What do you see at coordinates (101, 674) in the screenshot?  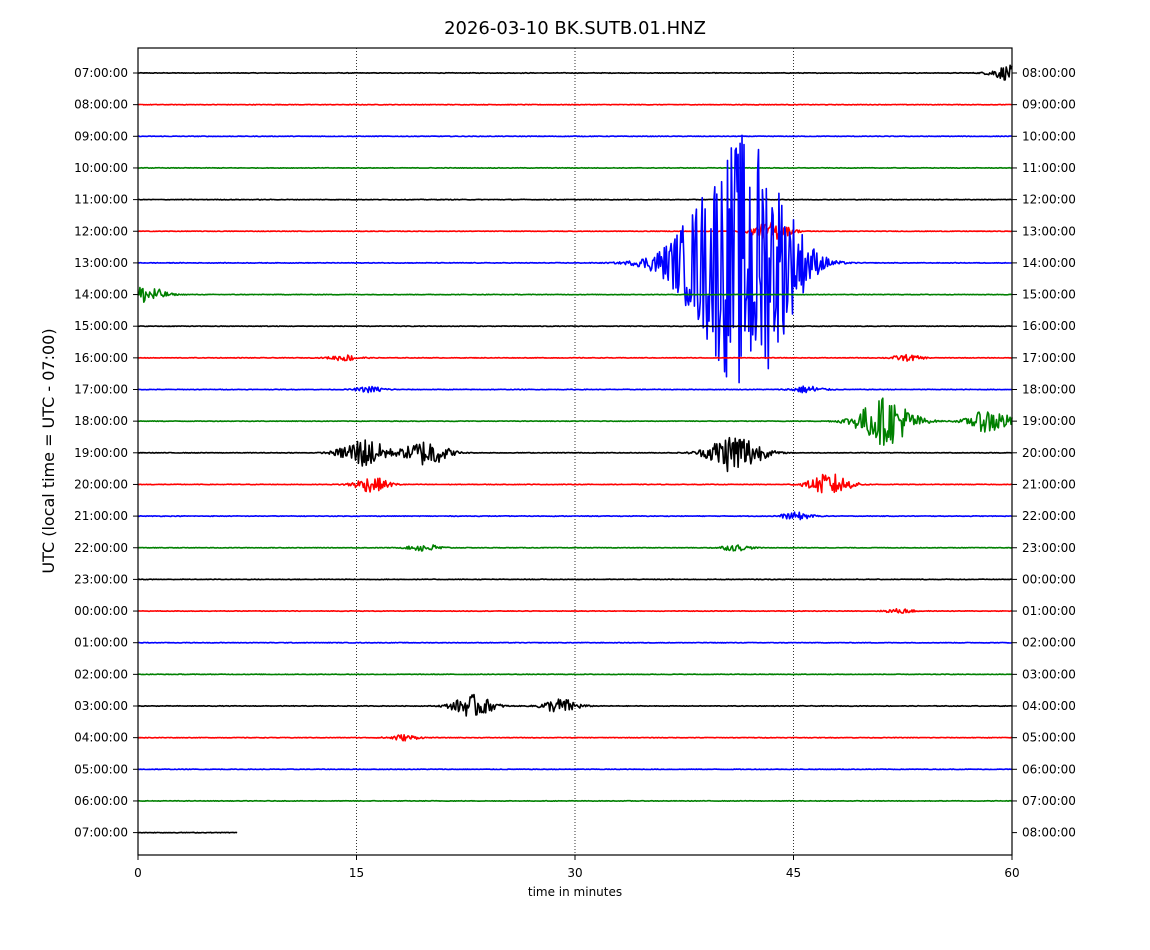 I see `left-tick-label: 02:00:00` at bounding box center [101, 674].